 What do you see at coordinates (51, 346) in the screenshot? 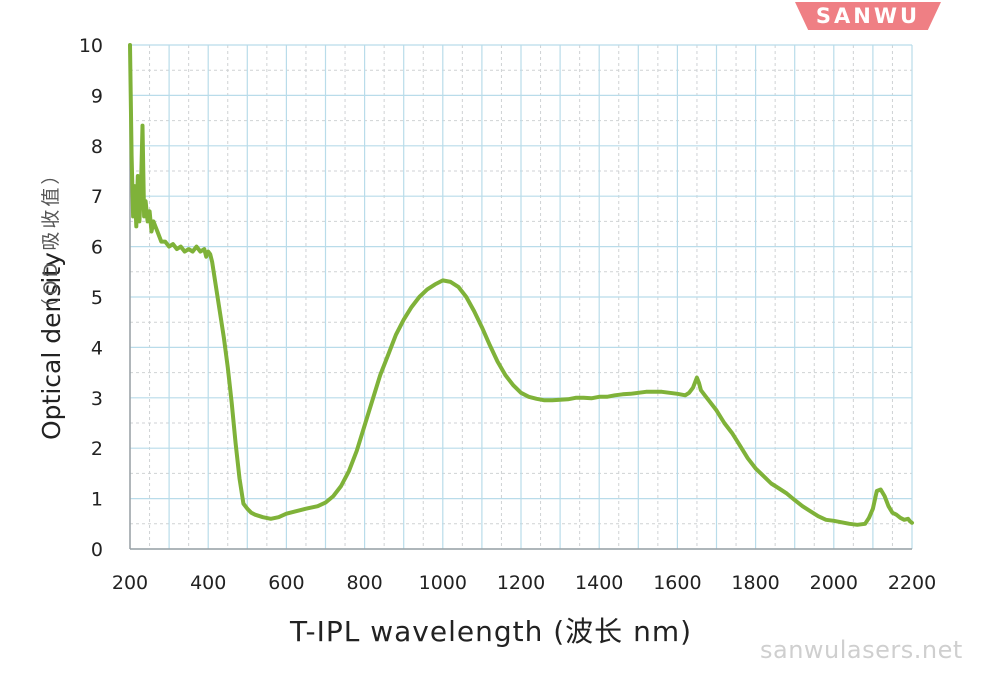
I see `y-axis-label: Optical density` at bounding box center [51, 346].